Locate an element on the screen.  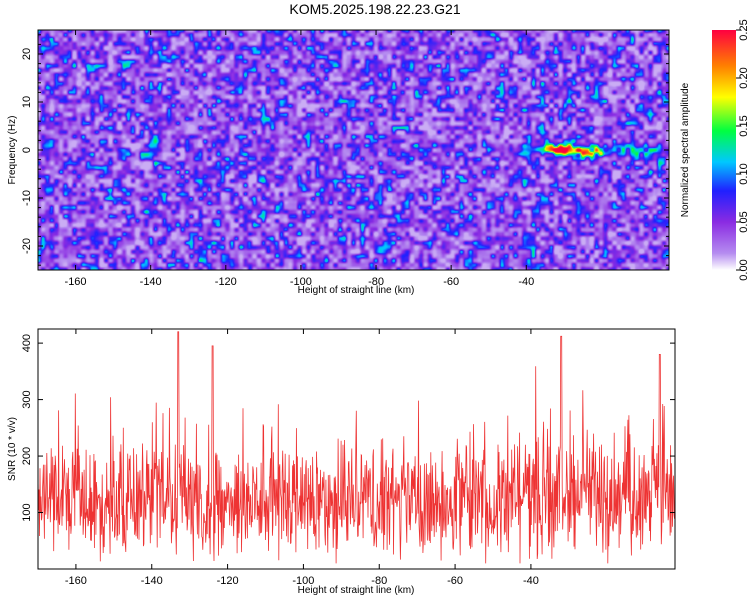
colorbar-tick-label: 0.25 is located at coordinates (744, 29).